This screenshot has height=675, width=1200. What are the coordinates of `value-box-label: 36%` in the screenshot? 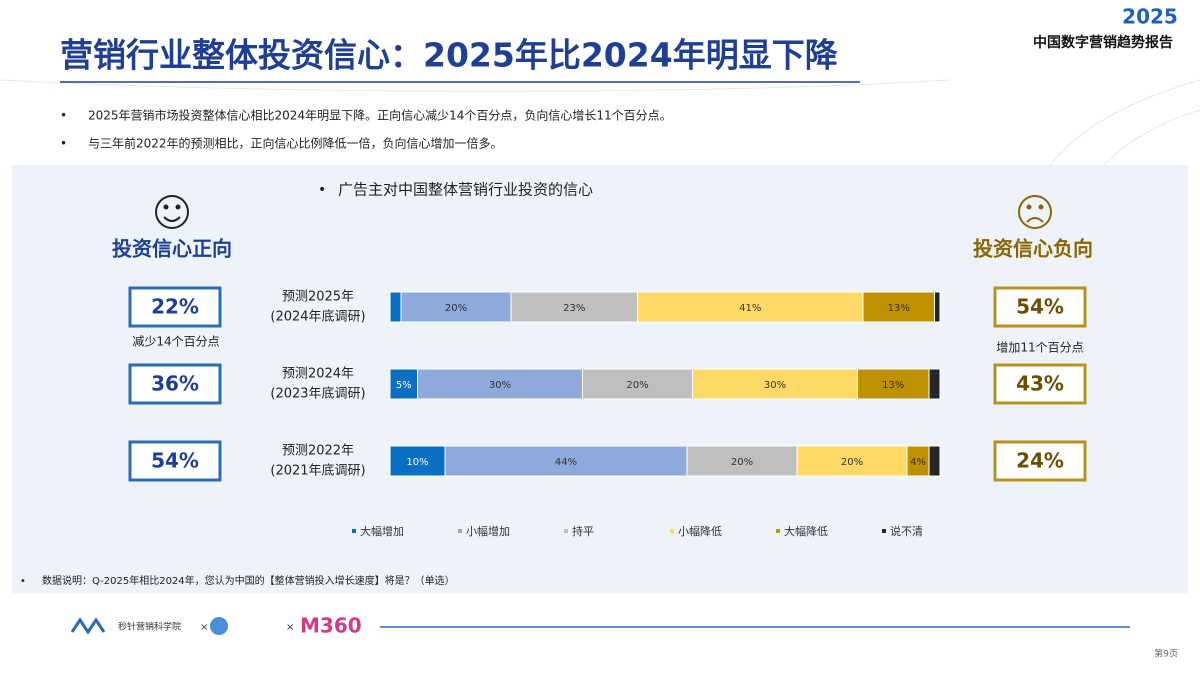 It's located at (175, 384).